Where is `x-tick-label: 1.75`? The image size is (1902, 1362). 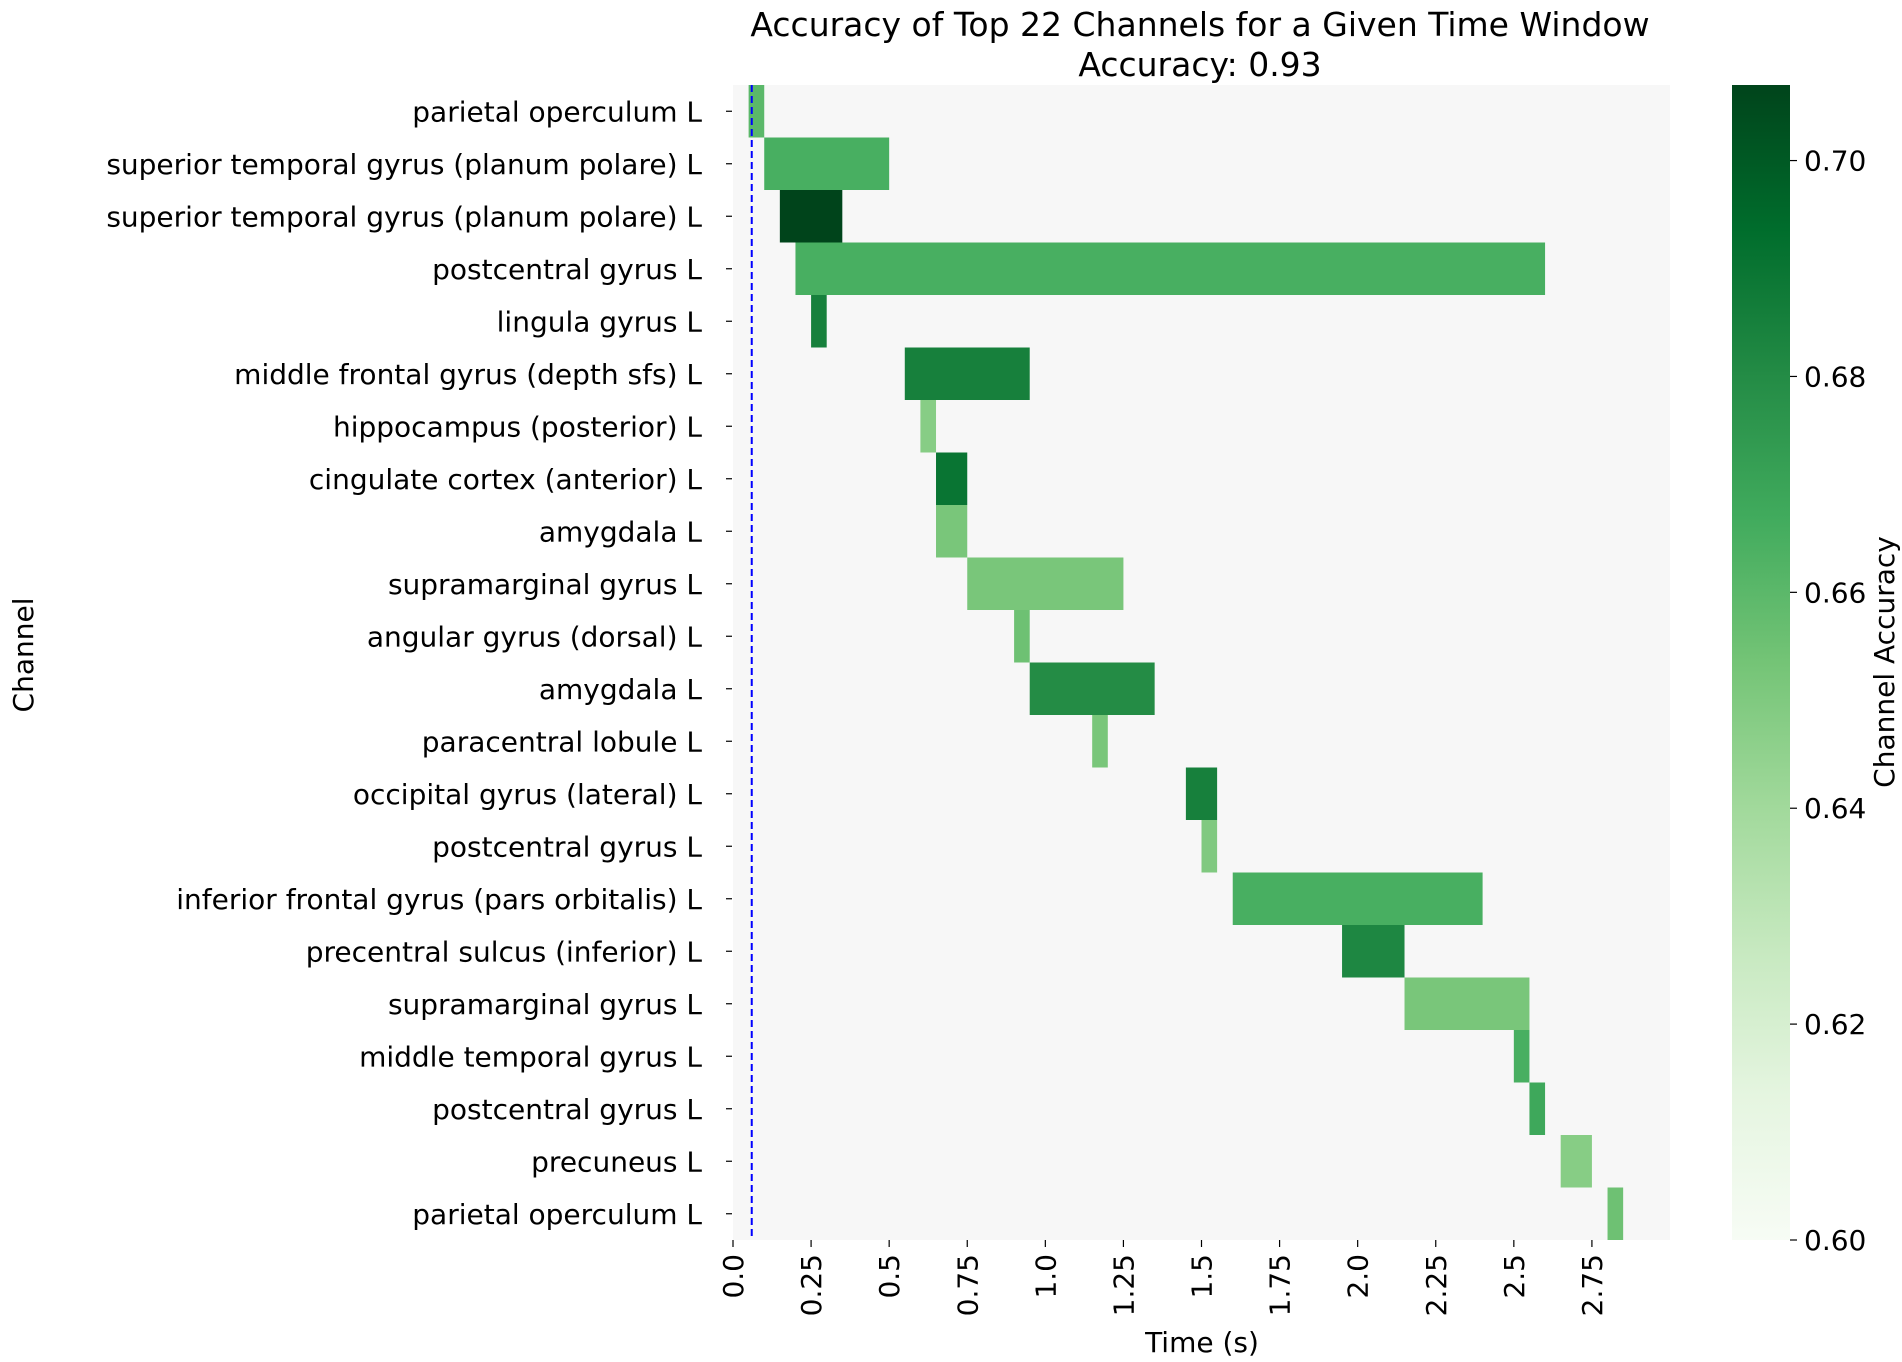 x-tick-label: 1.75 is located at coordinates (1280, 1285).